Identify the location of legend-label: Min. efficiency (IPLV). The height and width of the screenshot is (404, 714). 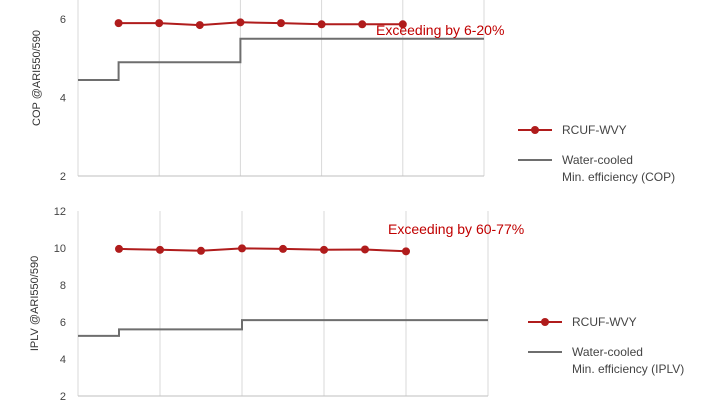
(628, 369).